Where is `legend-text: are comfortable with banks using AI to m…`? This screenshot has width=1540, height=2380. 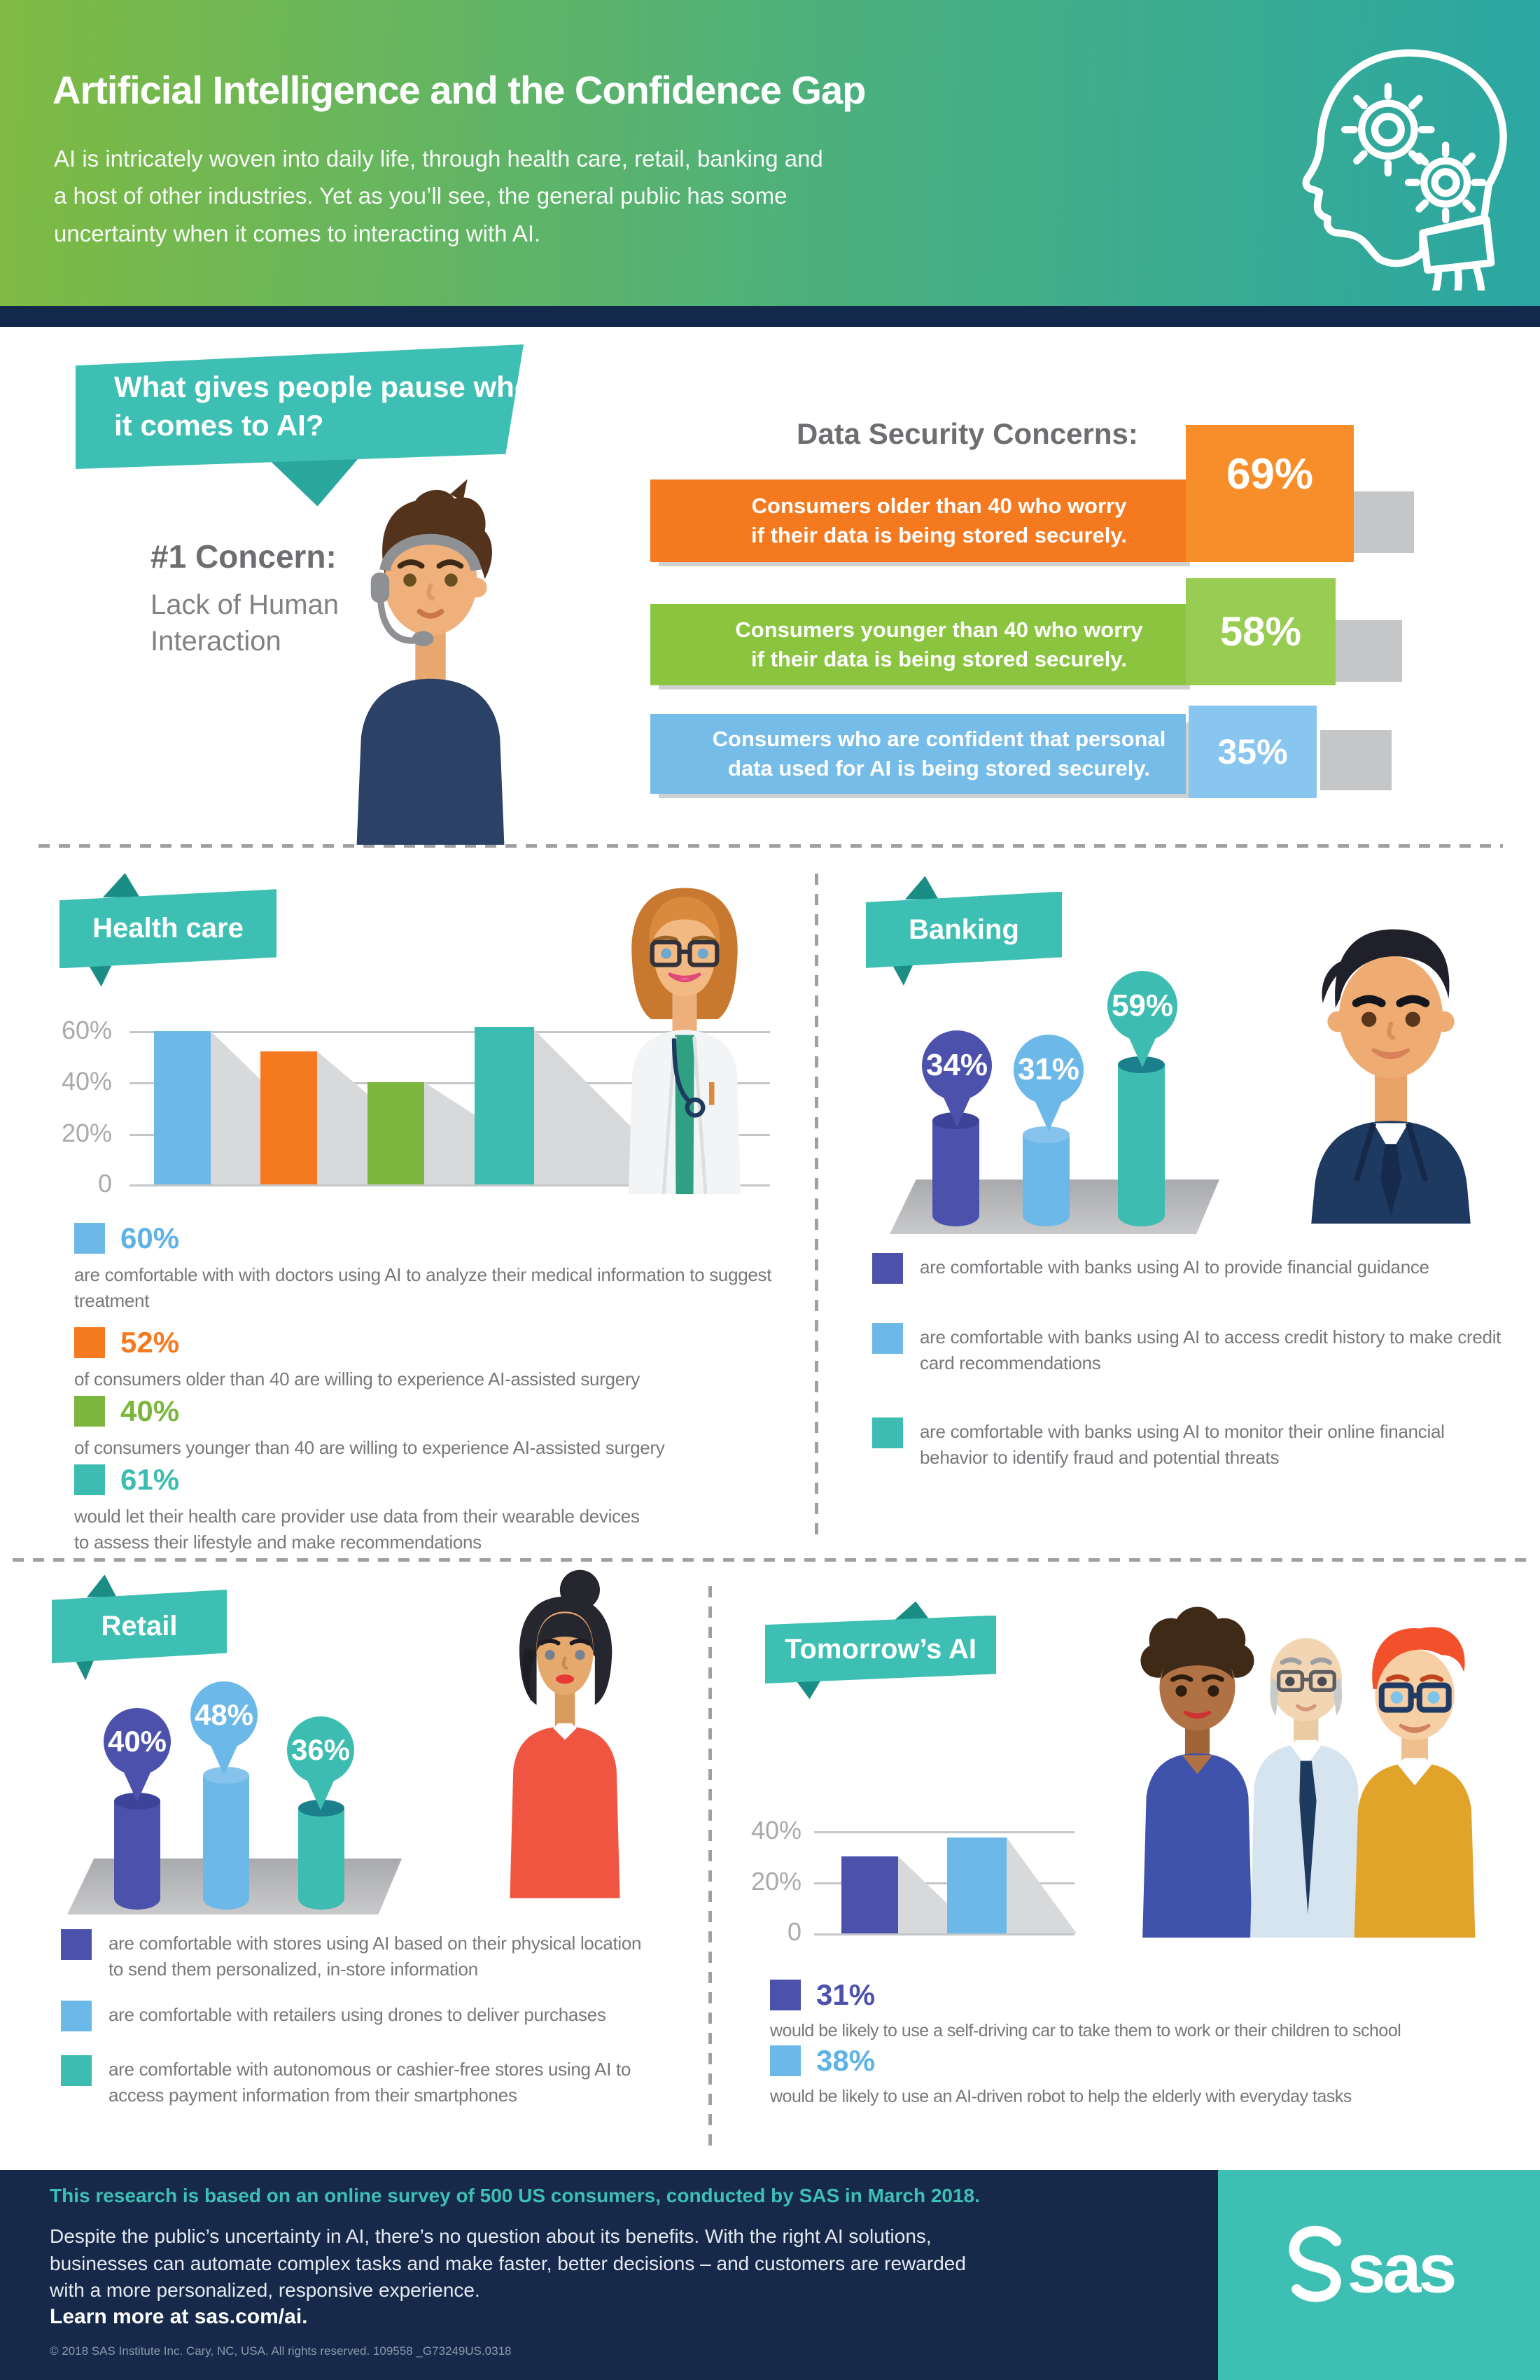
legend-text: are comfortable with banks using AI to m… is located at coordinates (1182, 1444).